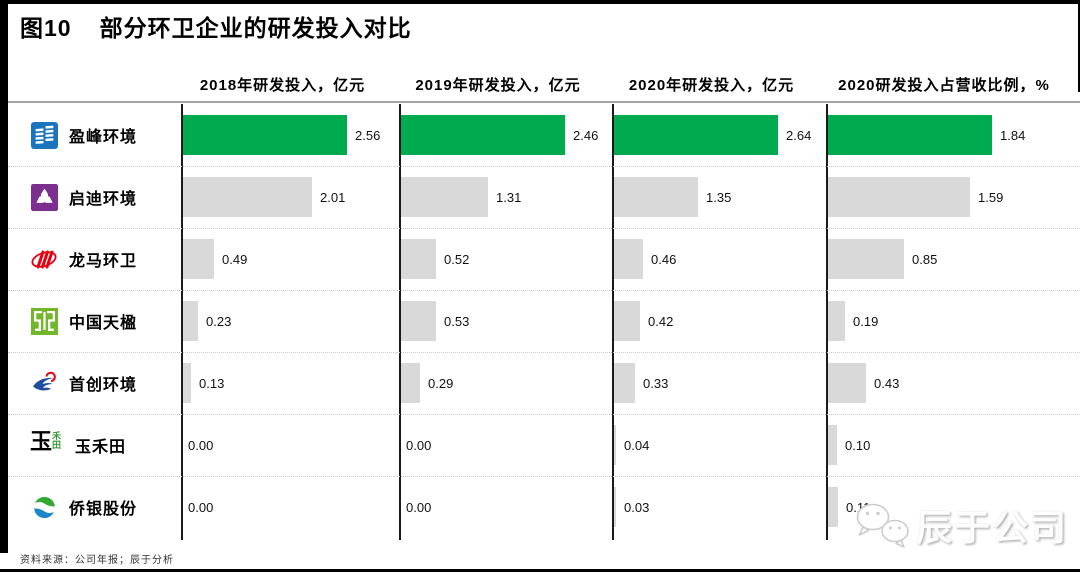 Image resolution: width=1080 pixels, height=577 pixels. Describe the element at coordinates (509, 197) in the screenshot. I see `bar-value-label: 1.31` at that location.